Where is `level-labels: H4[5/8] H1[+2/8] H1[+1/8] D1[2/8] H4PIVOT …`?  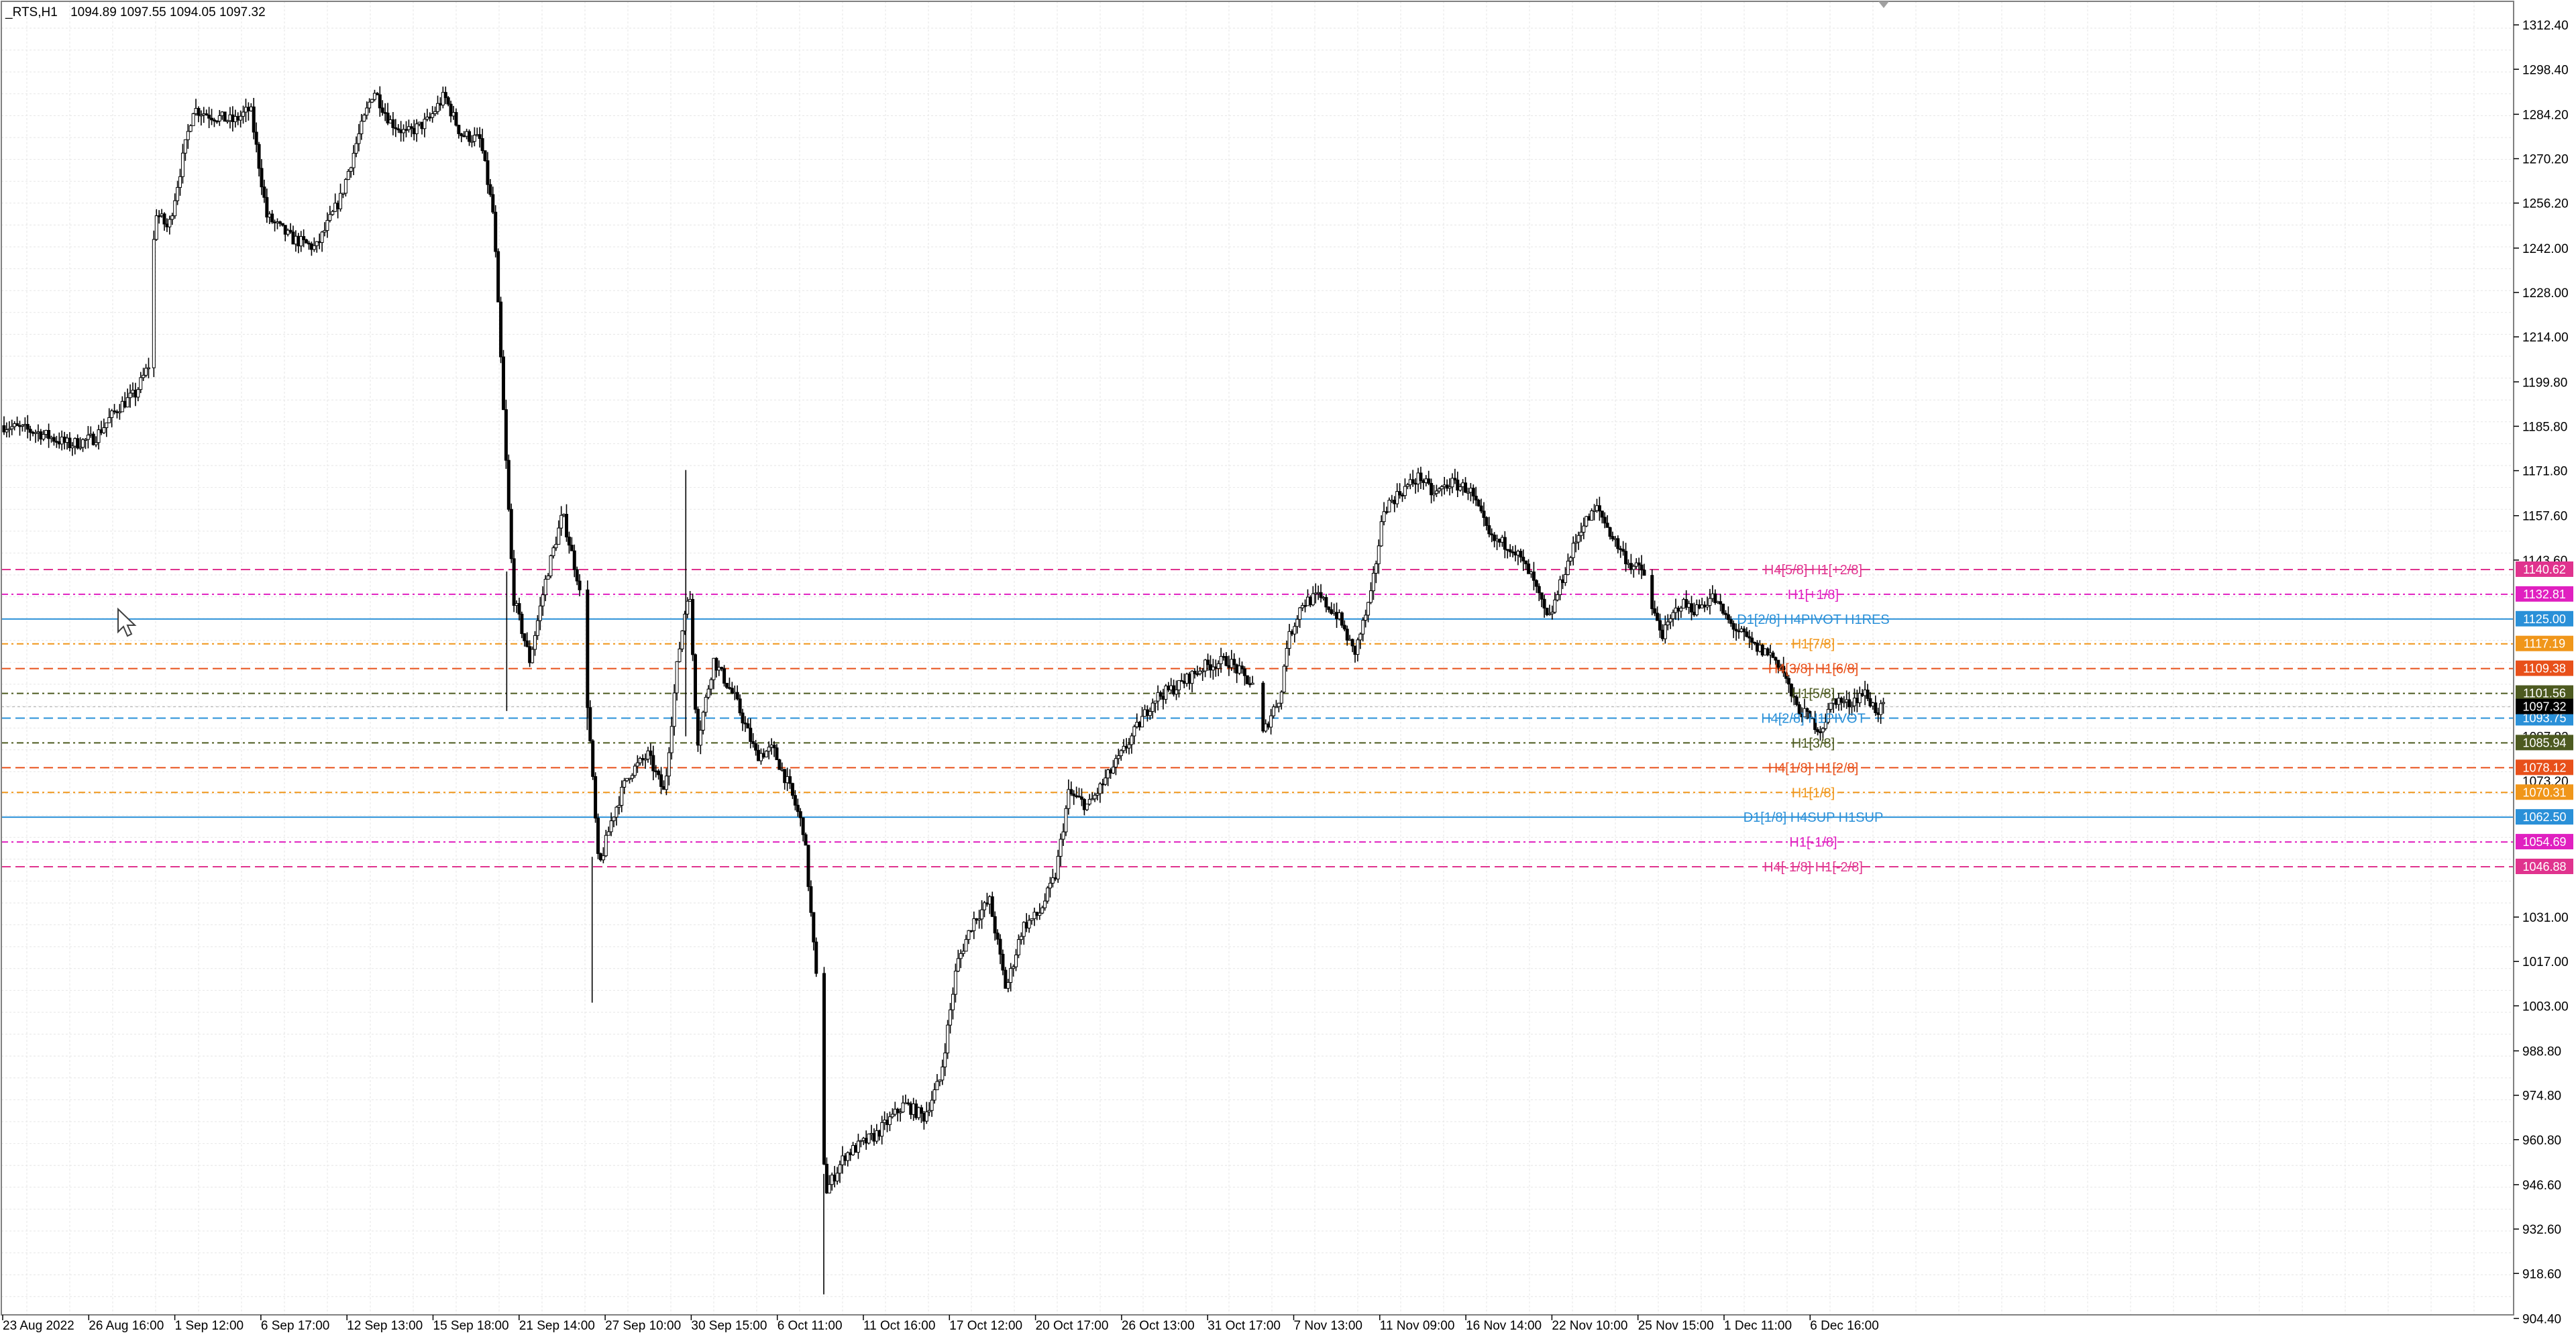
level-labels: H4[5/8] H1[+2/8] H1[+1/8] D1[2/8] H4PIVOT … is located at coordinates (1813, 719).